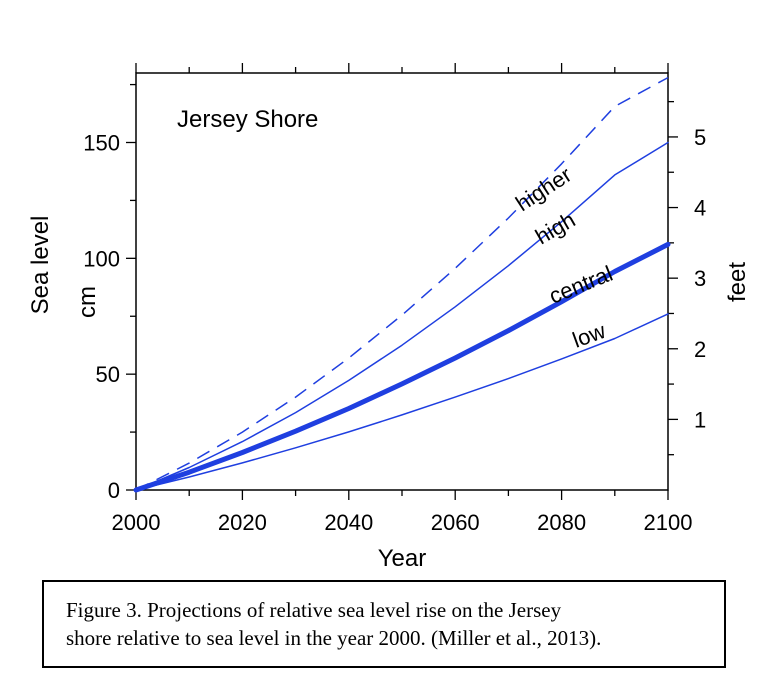  What do you see at coordinates (348, 522) in the screenshot?
I see `x-tick-label: 2040` at bounding box center [348, 522].